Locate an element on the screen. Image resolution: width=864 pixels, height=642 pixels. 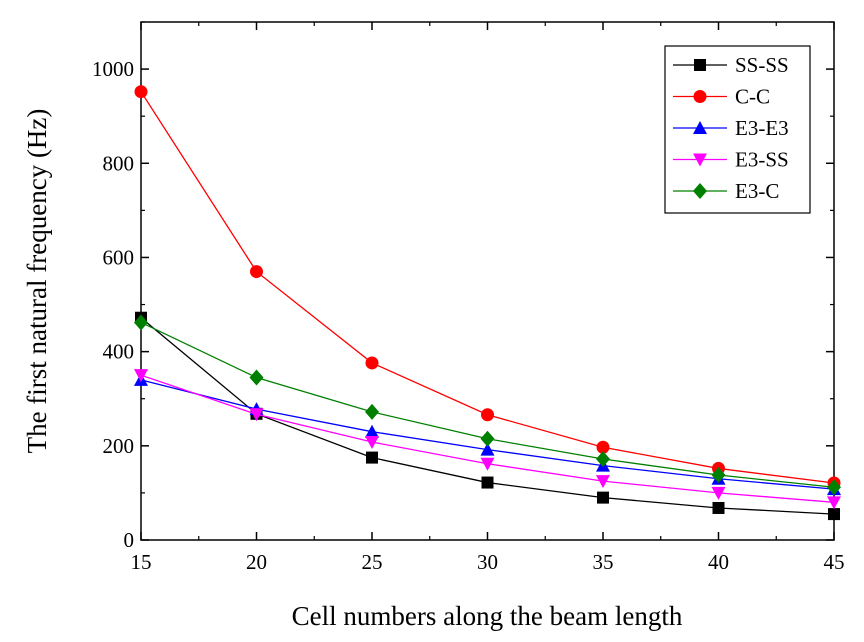
legend: SS-SS C-C E3-E3 E3-SS E3-C is located at coordinates (737, 129).